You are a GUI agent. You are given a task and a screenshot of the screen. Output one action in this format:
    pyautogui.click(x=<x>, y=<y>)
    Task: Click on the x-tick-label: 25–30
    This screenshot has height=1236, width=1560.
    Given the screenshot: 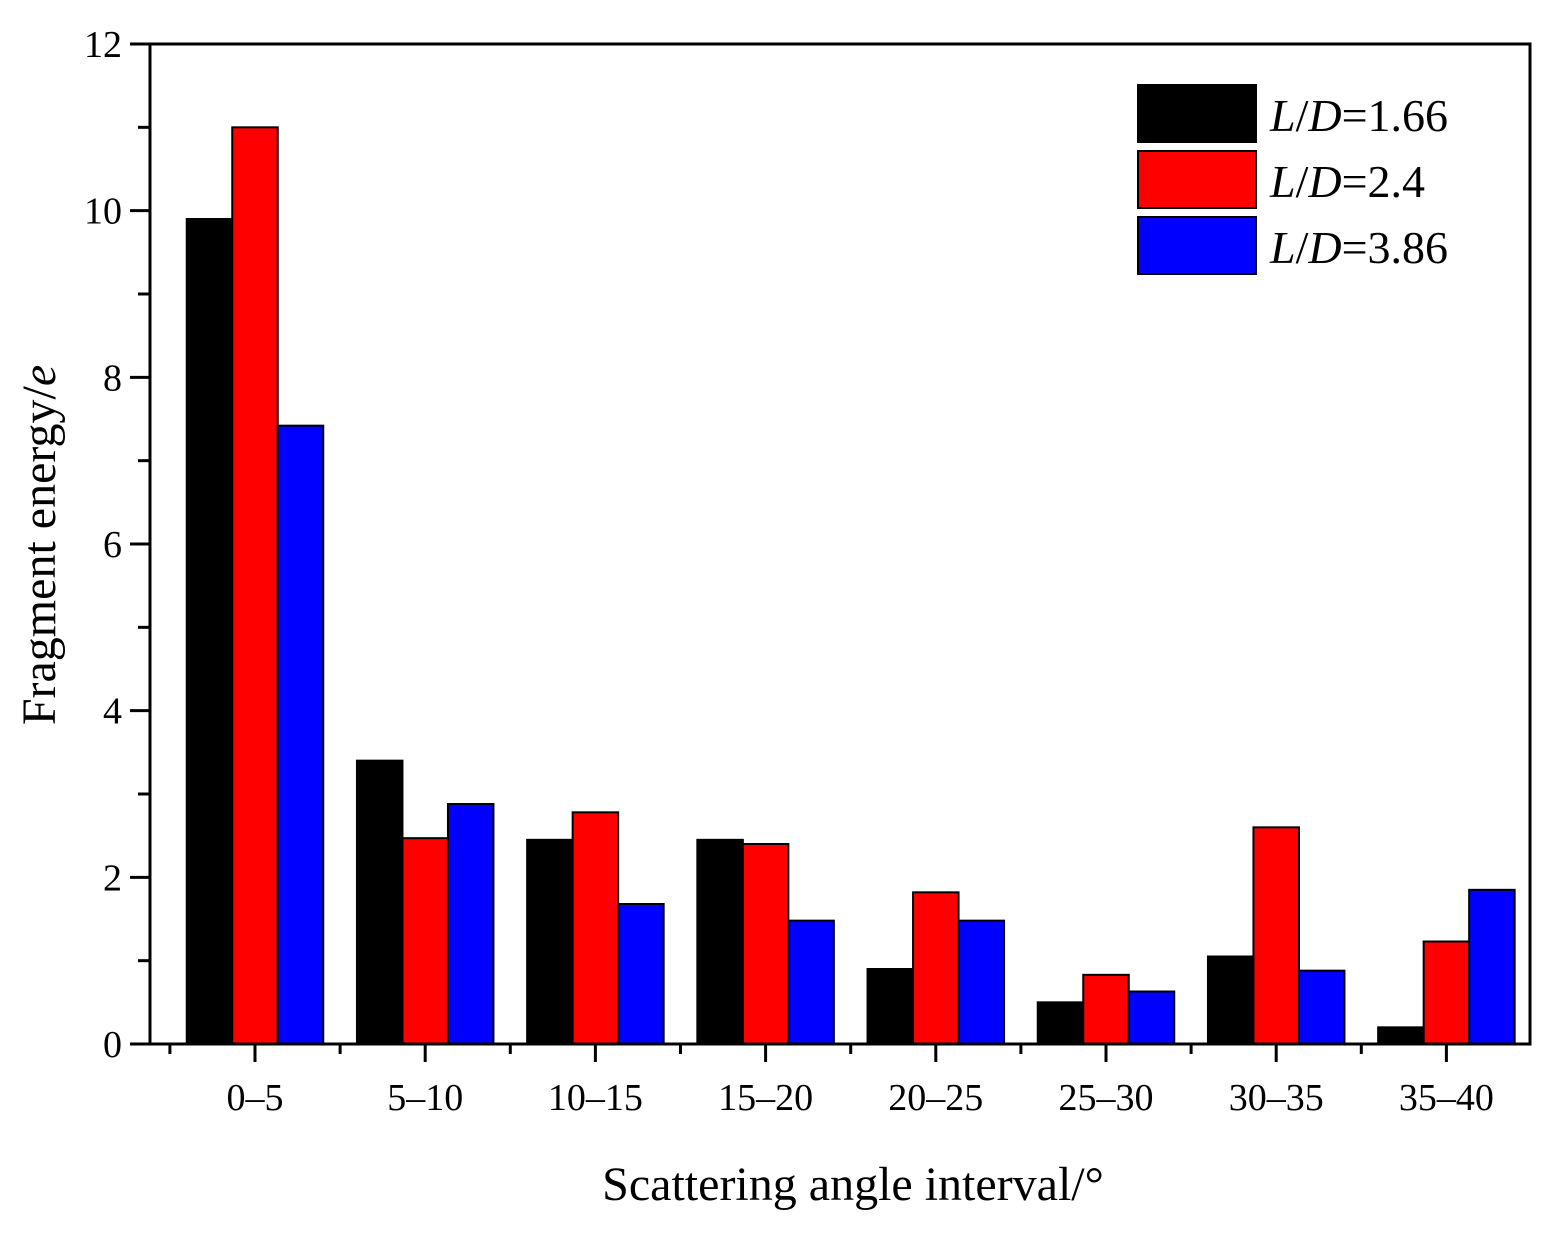 What is the action you would take?
    pyautogui.click(x=1106, y=1098)
    